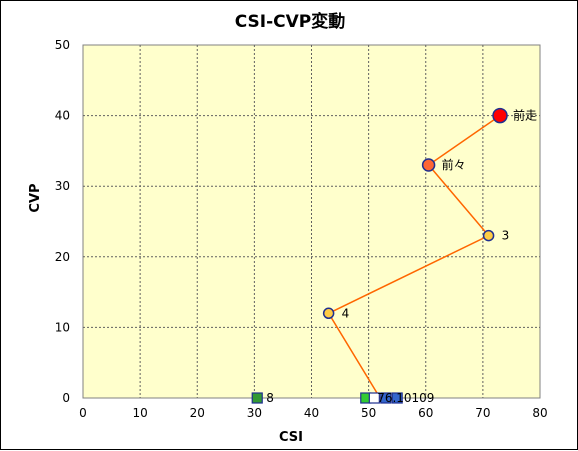 The width and height of the screenshot is (578, 451). Describe the element at coordinates (62, 257) in the screenshot. I see `y-tick-label: 20` at that location.